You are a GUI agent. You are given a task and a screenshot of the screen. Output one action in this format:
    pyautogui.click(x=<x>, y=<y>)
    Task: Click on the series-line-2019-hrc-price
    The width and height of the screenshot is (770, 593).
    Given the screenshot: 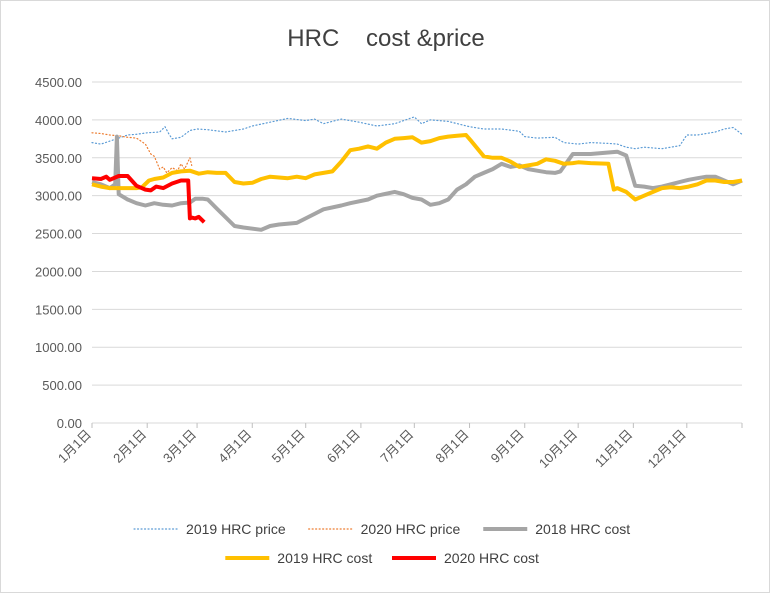 What is the action you would take?
    pyautogui.click(x=417, y=133)
    